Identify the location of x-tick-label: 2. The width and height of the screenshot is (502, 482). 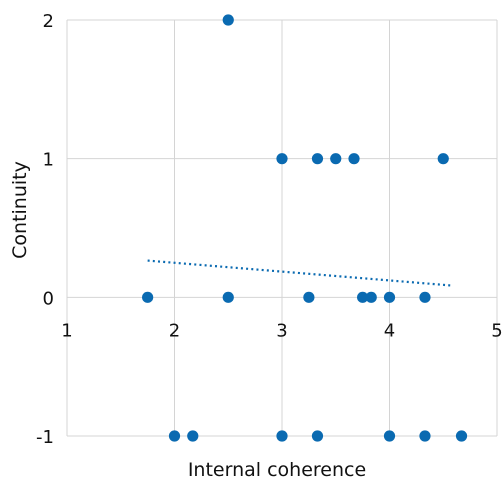
(174, 330).